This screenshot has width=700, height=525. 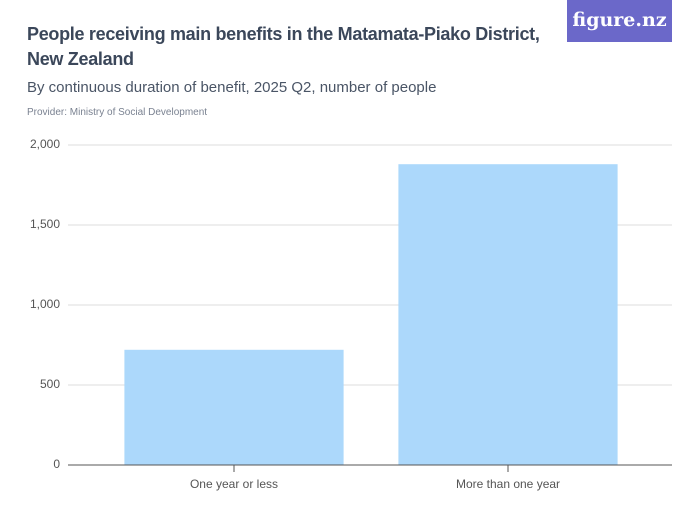 I want to click on x-tick-label: One year or less, so click(x=234, y=484).